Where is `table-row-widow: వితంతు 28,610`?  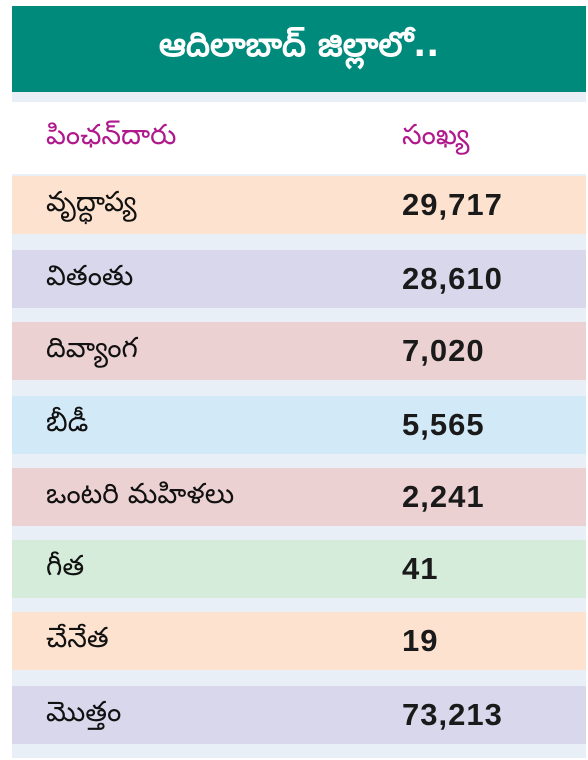
table-row-widow: వితంతు 28,610 is located at coordinates (299, 279).